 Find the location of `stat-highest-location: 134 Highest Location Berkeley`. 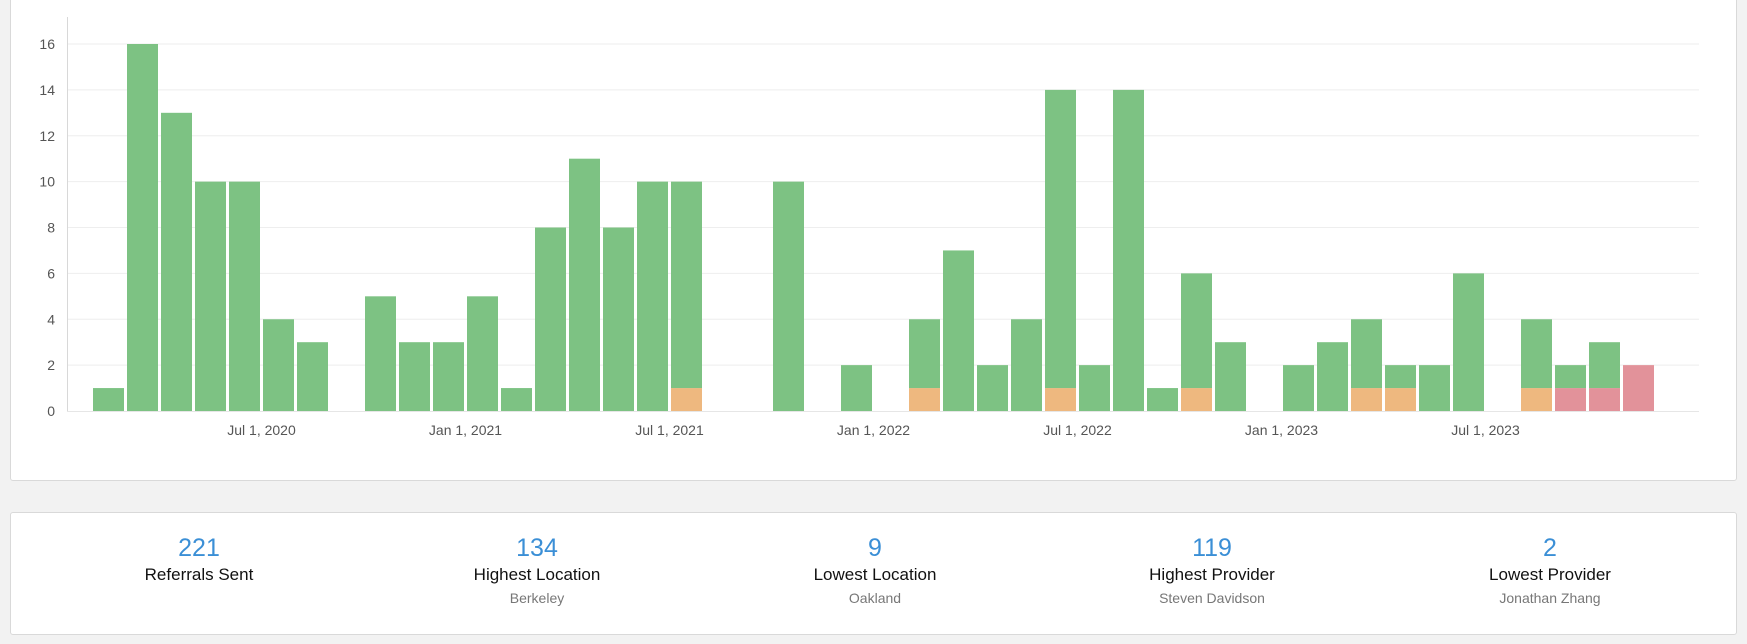

stat-highest-location: 134 Highest Location Berkeley is located at coordinates (537, 570).